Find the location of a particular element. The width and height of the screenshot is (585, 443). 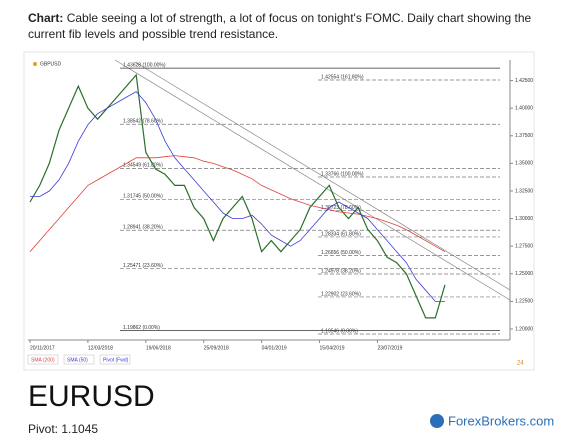

x-tick-label: 04/01/2019 is located at coordinates (274, 348).